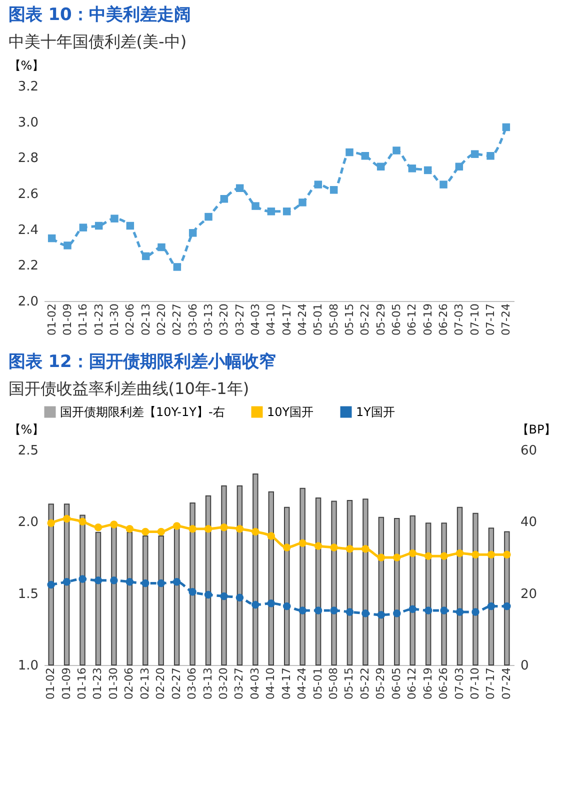 This screenshot has height=794, width=571. What do you see at coordinates (83, 320) in the screenshot?
I see `x-tick-label: 01-16` at bounding box center [83, 320].